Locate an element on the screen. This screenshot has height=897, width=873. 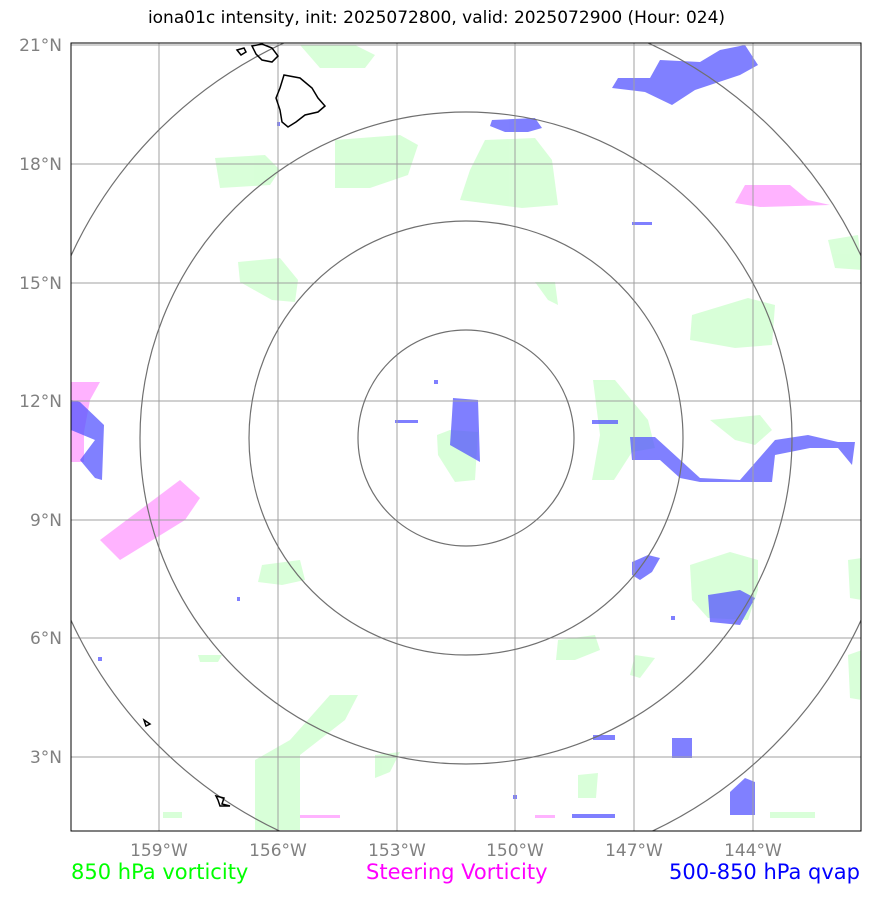
lon-label: 156°W is located at coordinates (278, 851).